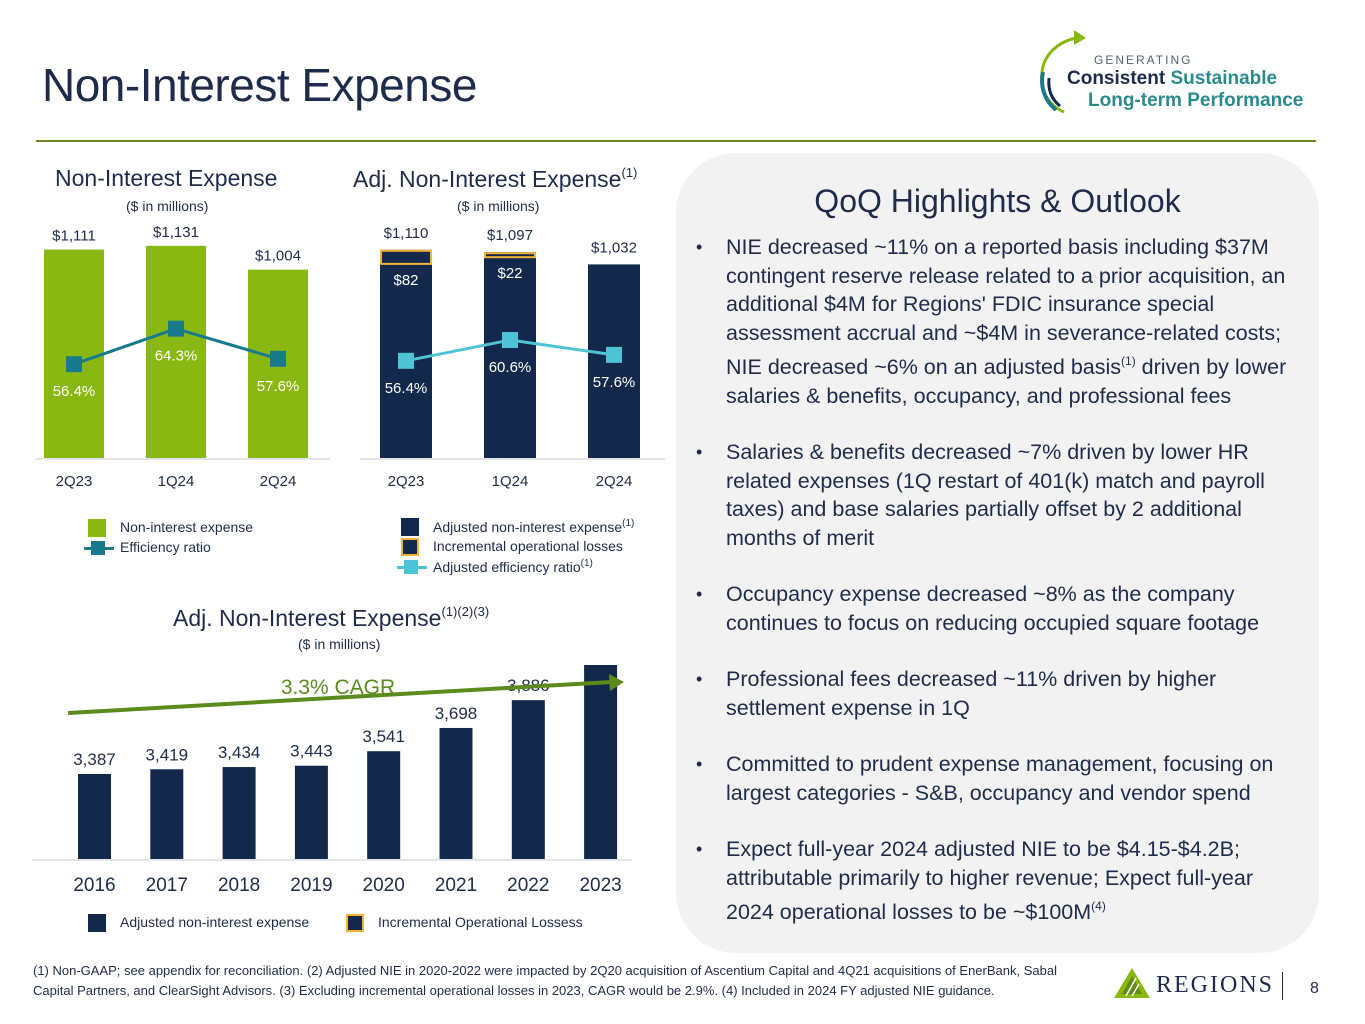  I want to click on legend-item: Adjusted non-interest expense, so click(218, 923).